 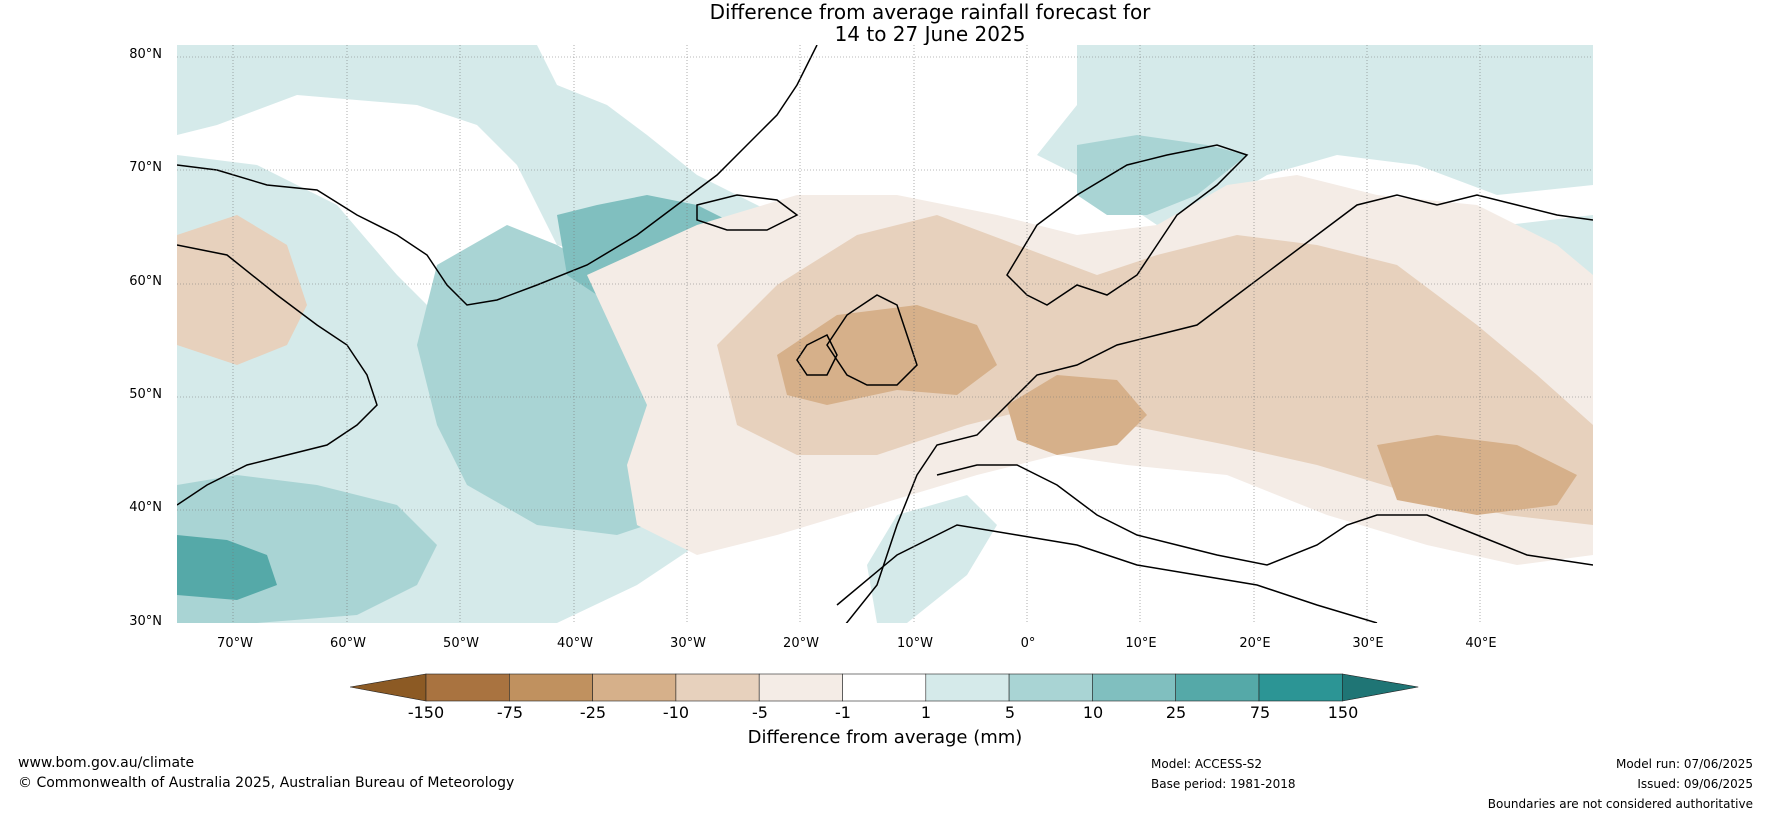 I want to click on mediterranean-coastline, so click(x=1264, y=515).